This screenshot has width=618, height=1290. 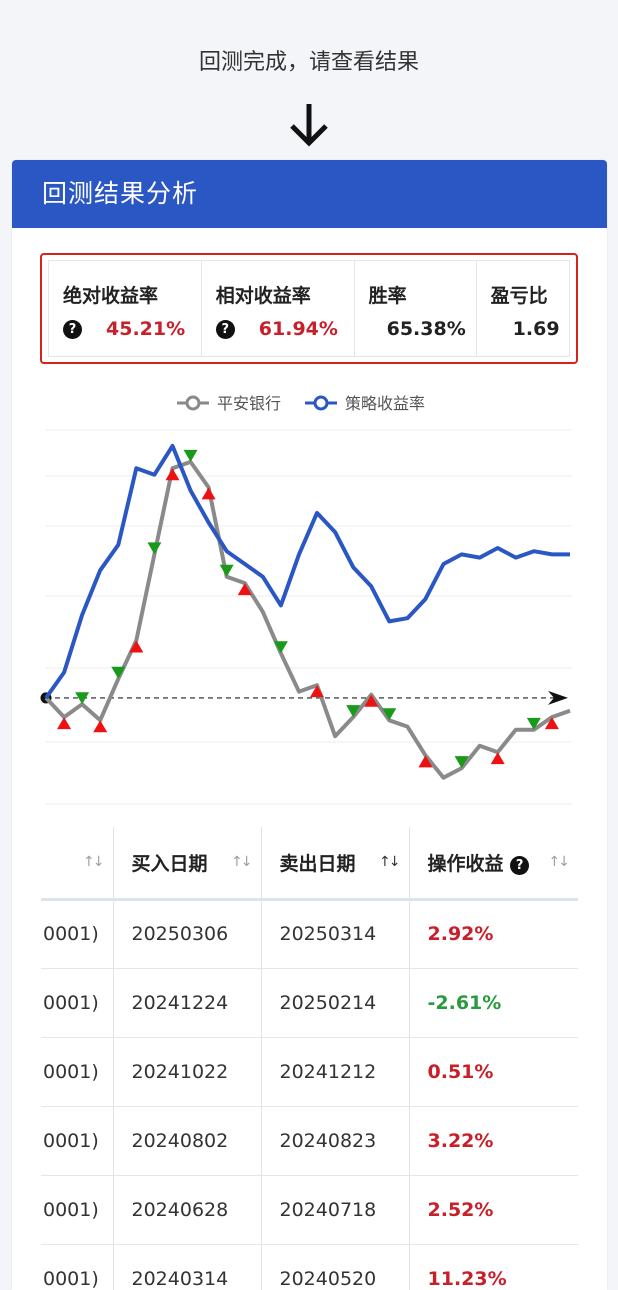 What do you see at coordinates (187, 934) in the screenshot?
I see `buy-date-cell: 20250306` at bounding box center [187, 934].